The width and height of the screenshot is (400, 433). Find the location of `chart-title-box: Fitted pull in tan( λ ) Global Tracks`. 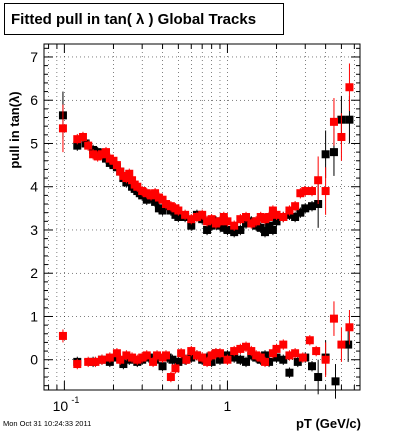

chart-title-box: Fitted pull in tan( λ ) Global Tracks is located at coordinates (144, 19).